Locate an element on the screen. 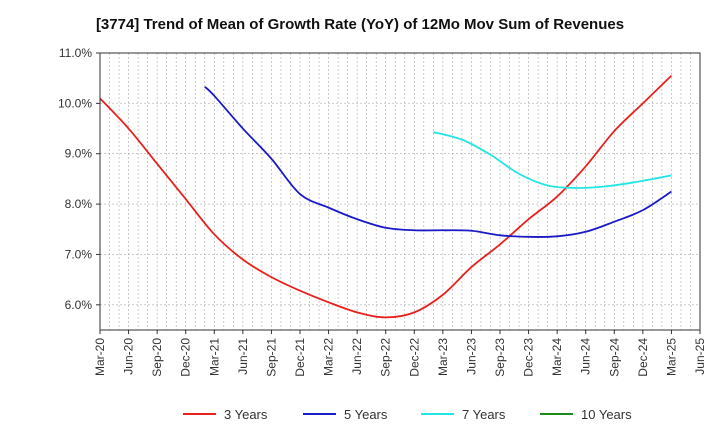 The width and height of the screenshot is (720, 440). x-tick-label: Jun-22 is located at coordinates (357, 356).